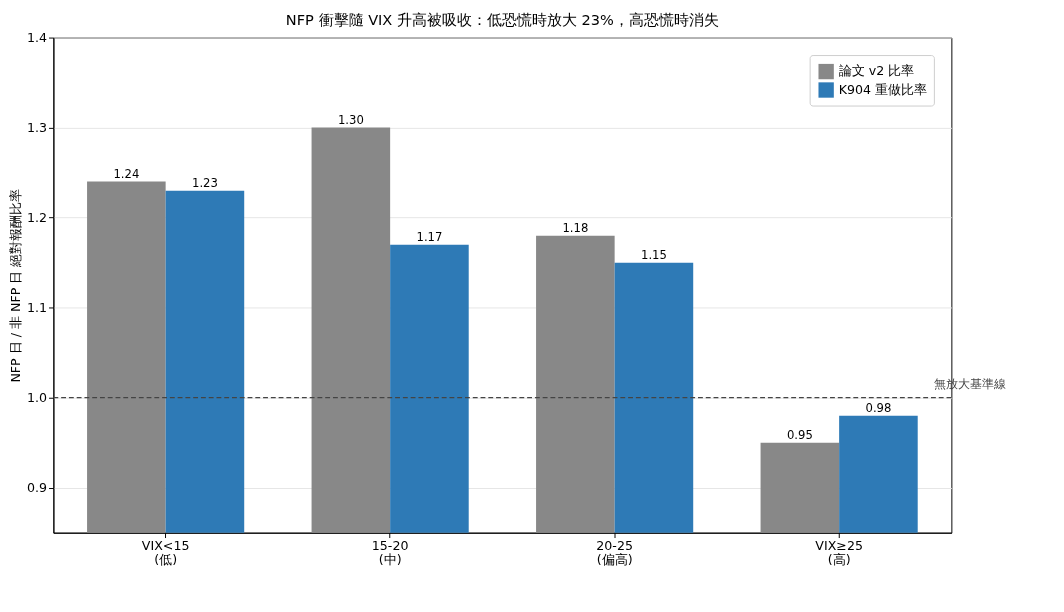  What do you see at coordinates (126, 173) in the screenshot?
I see `data-label: 1.24` at bounding box center [126, 173].